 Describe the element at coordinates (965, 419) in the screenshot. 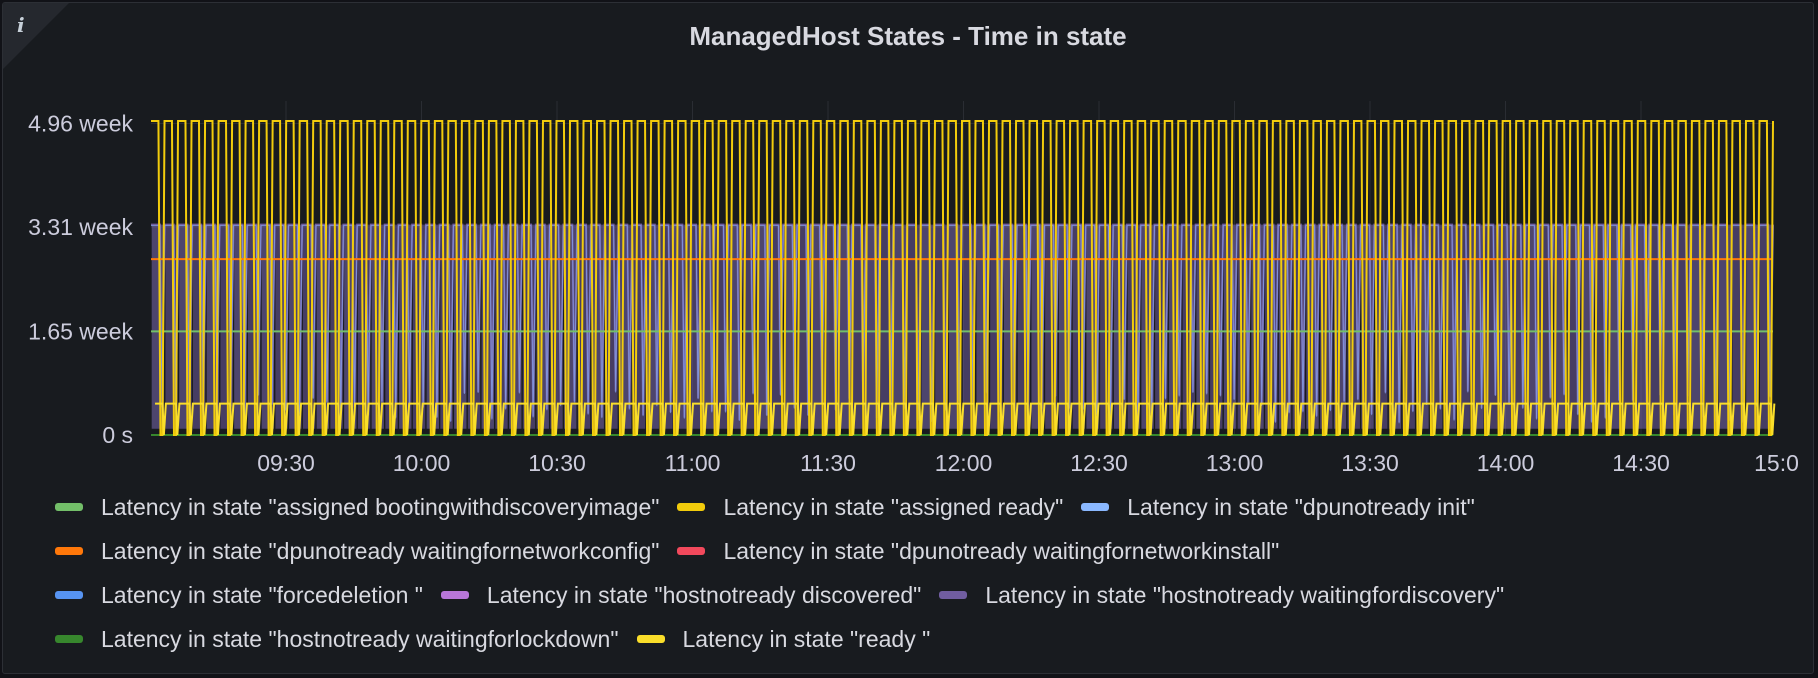

I see `series-line-ready` at that location.